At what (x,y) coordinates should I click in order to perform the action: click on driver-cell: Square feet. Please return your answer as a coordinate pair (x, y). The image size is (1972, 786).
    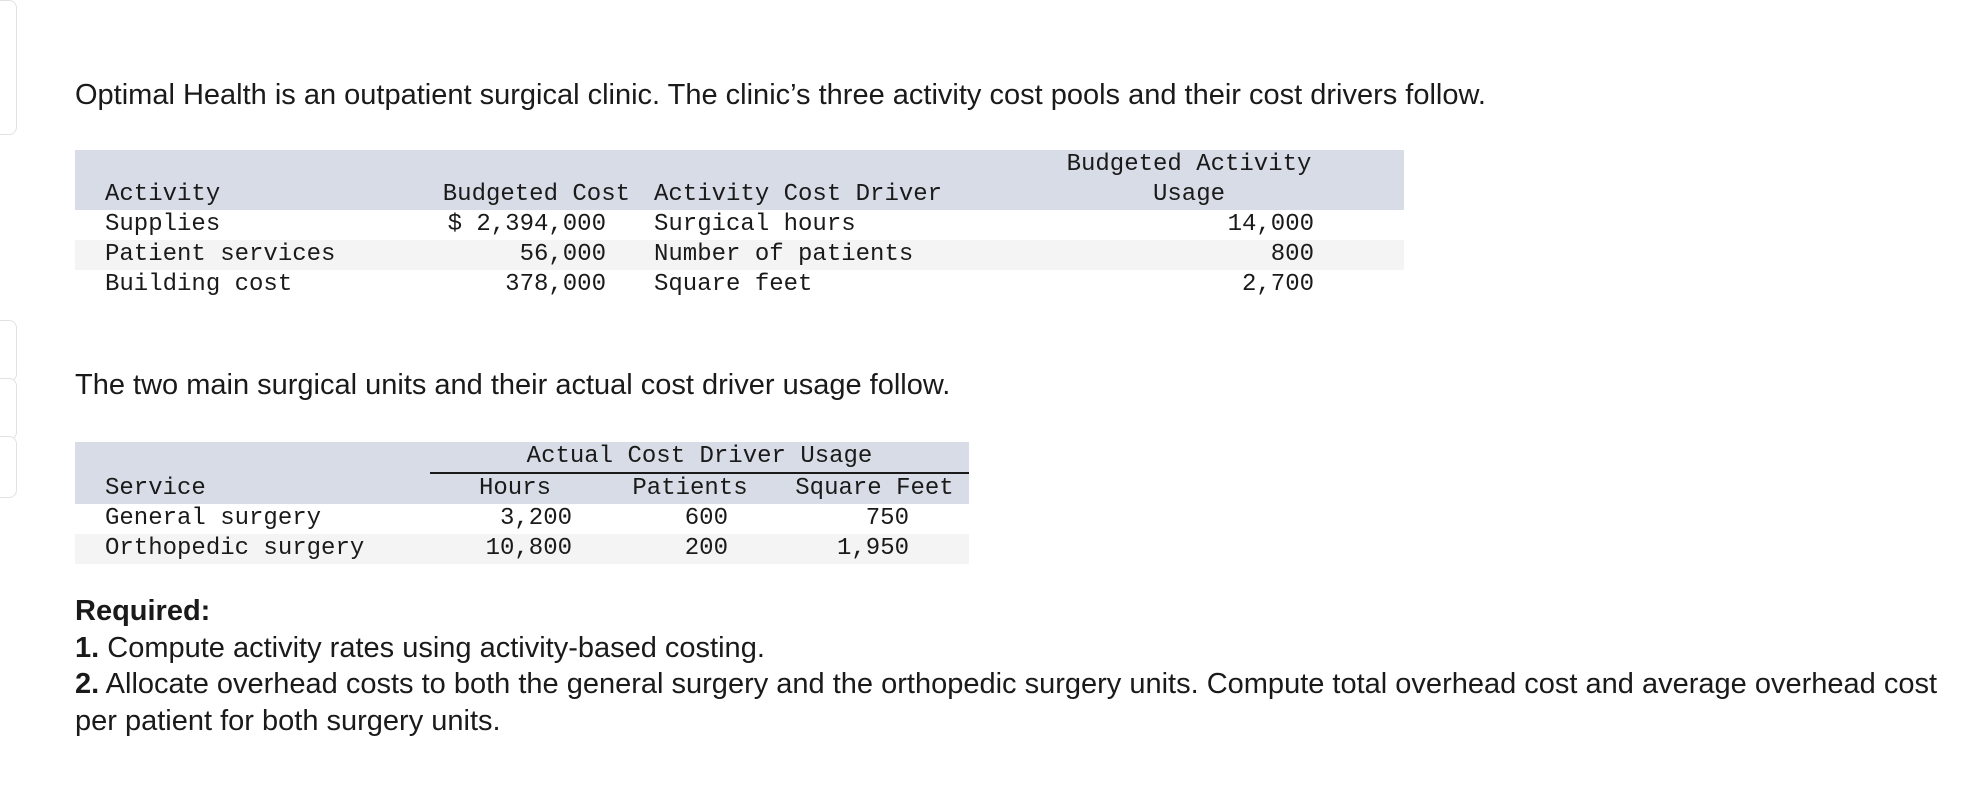
    Looking at the image, I should click on (733, 284).